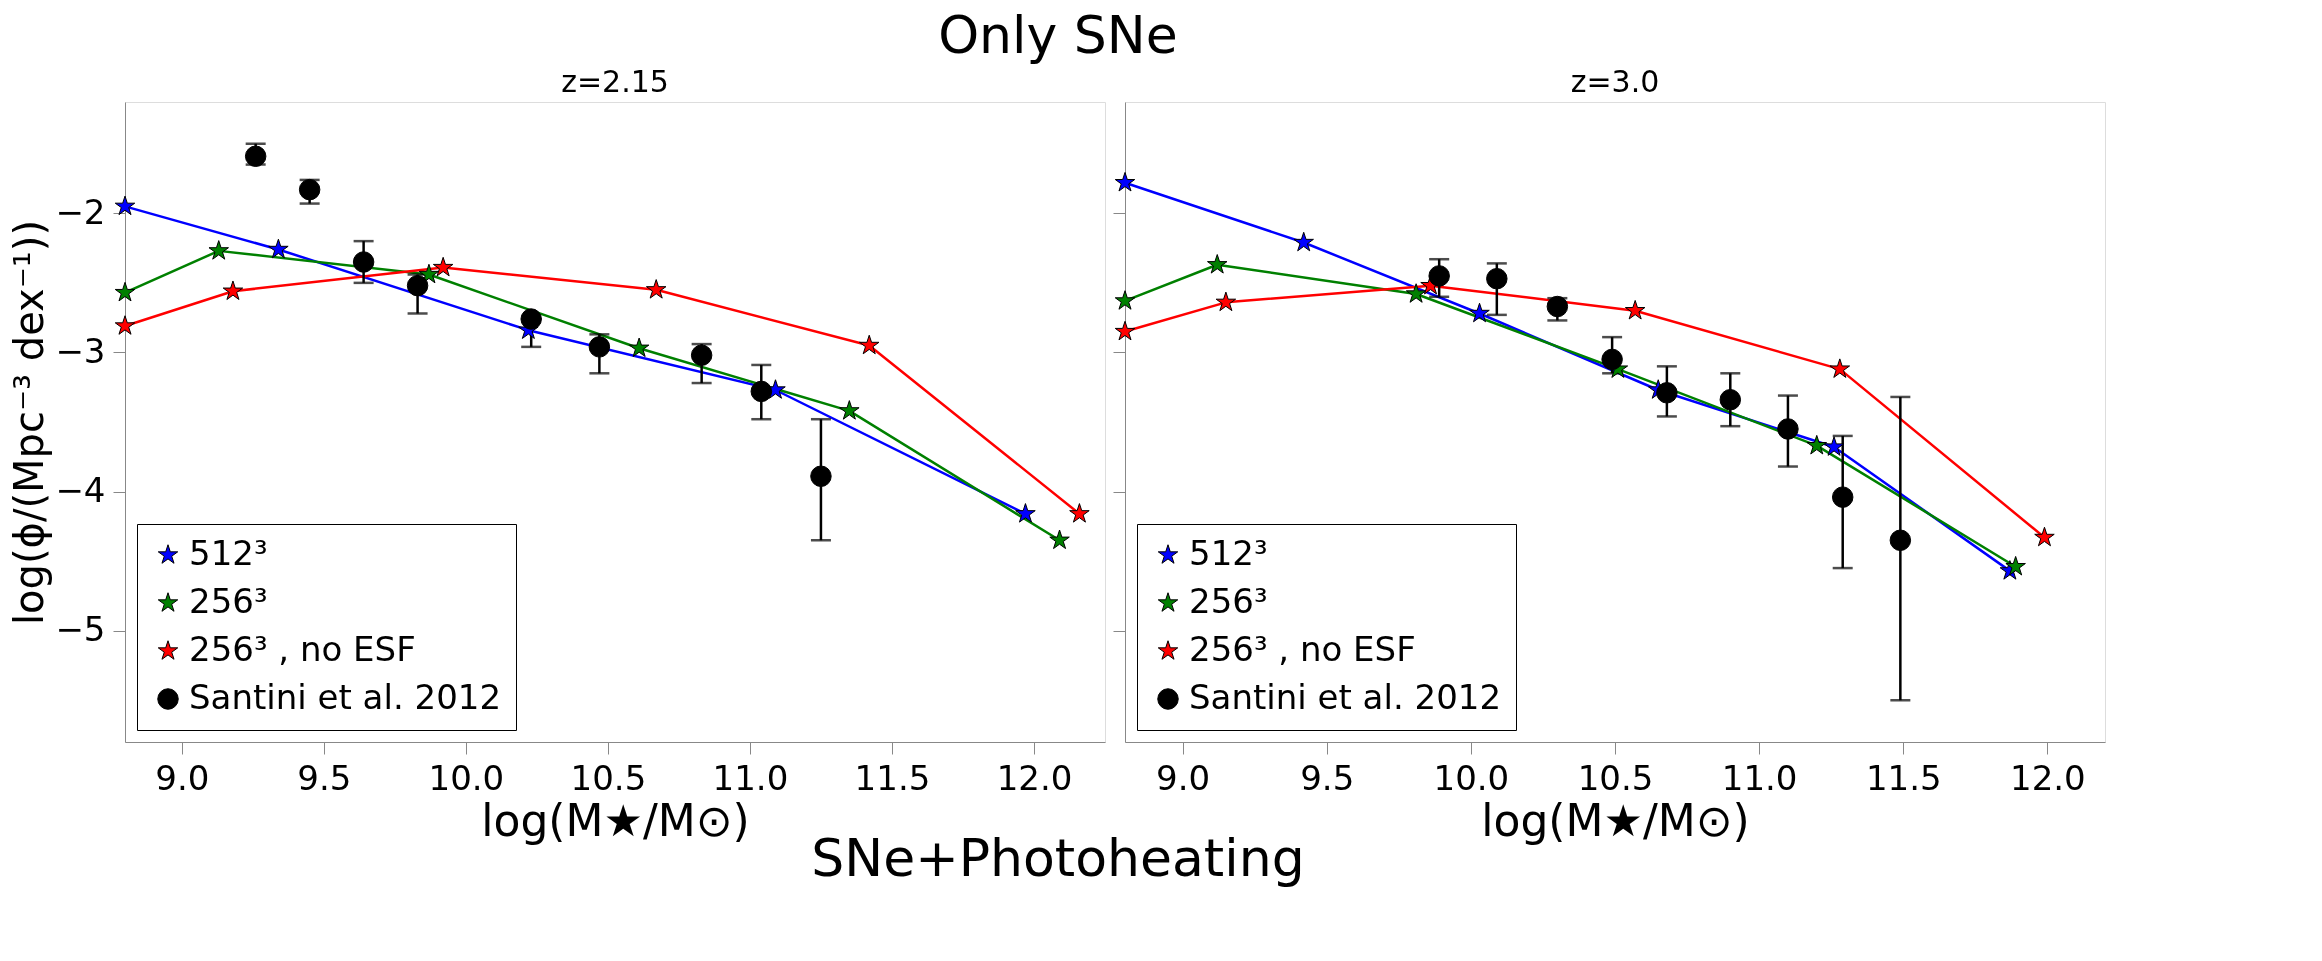 The width and height of the screenshot is (2322, 961). I want to click on y-tick-label: −3, so click(80, 350).